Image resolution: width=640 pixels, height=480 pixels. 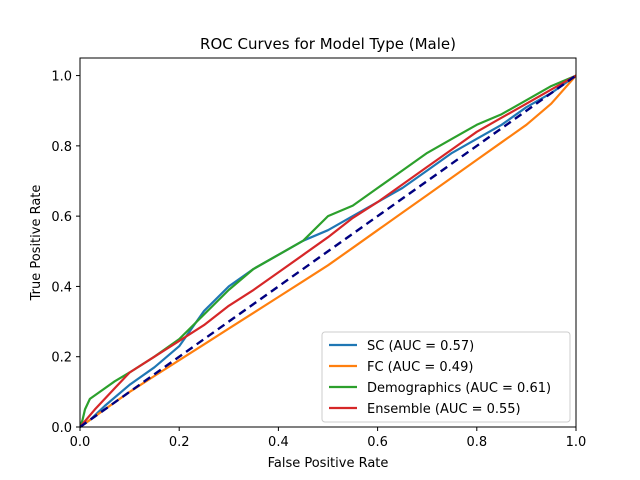 I want to click on y-tick-label: 0.8, so click(x=61, y=147).